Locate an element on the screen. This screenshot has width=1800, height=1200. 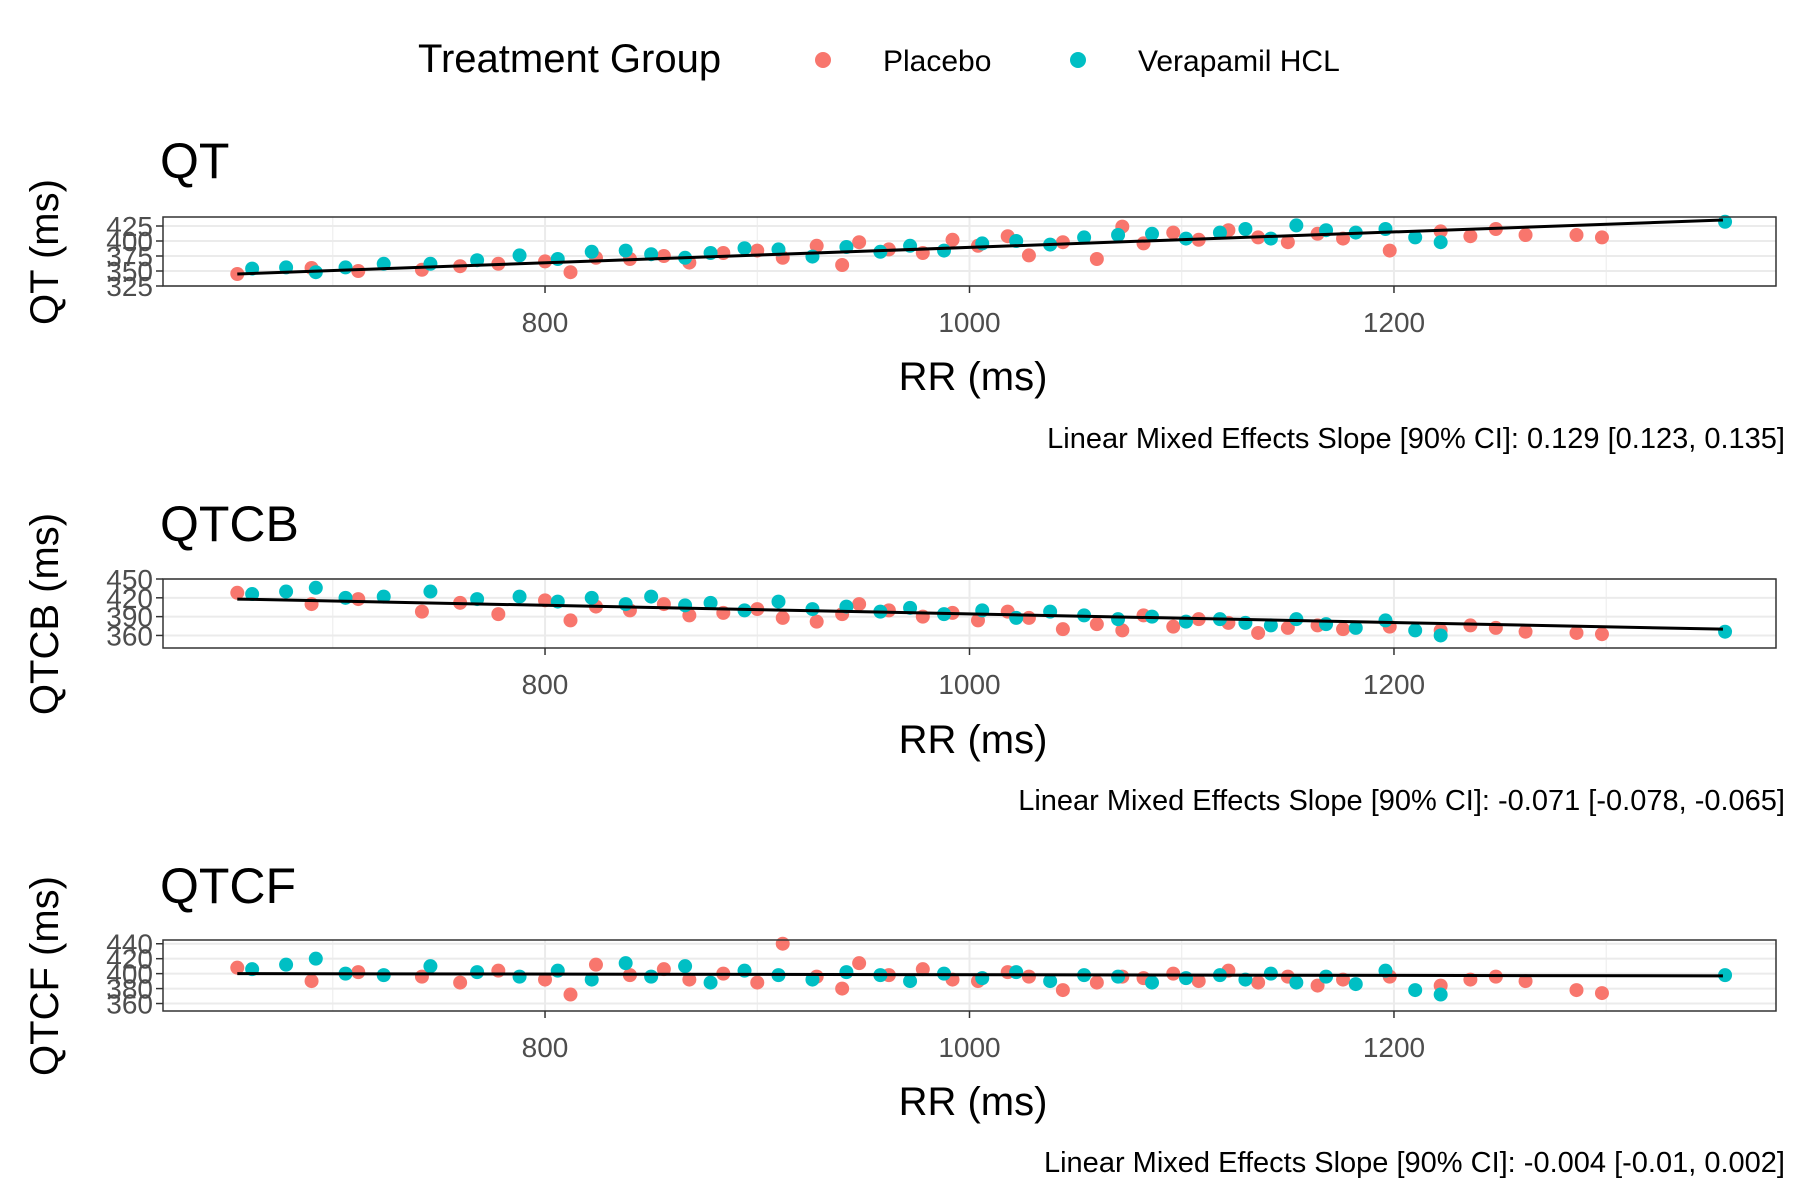
fit-line is located at coordinates (980, 975).